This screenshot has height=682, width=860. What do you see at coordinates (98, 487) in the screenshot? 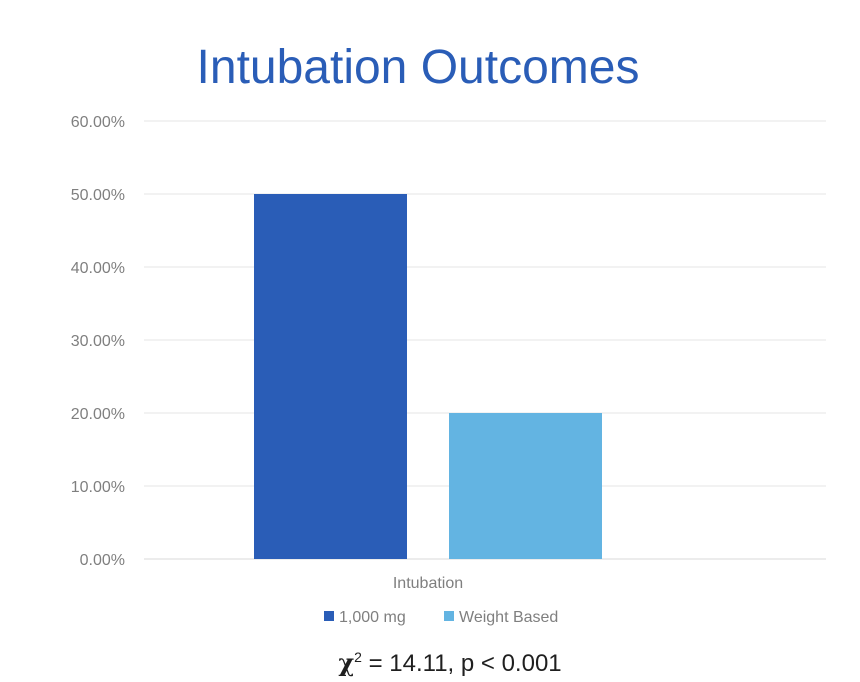
I see `y-tick-label: 10.00%` at bounding box center [98, 487].